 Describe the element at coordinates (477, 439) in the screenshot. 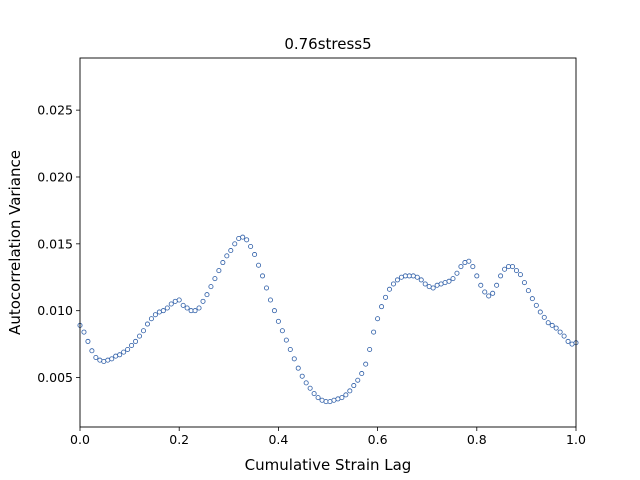

I see `x-tick-label: 0.8` at that location.